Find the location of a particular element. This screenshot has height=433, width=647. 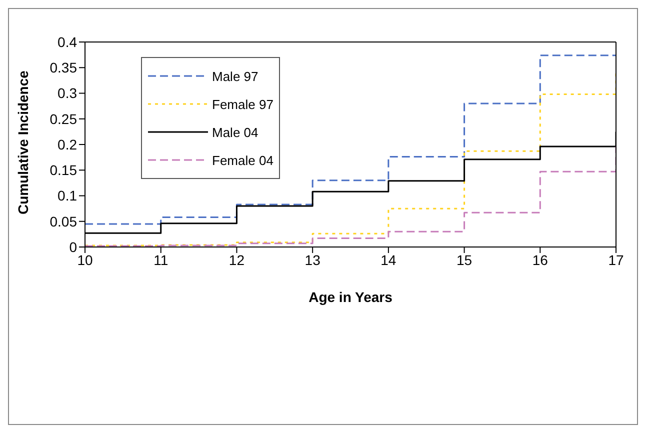

legend-label: Male 04 is located at coordinates (235, 132).